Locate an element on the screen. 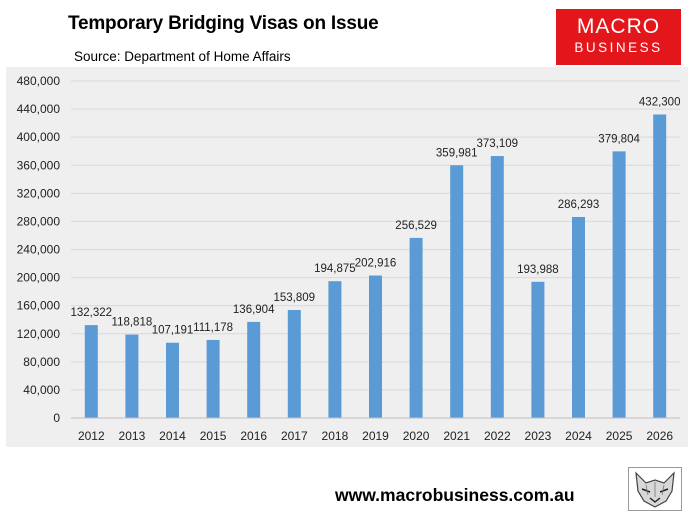  bar-2015 is located at coordinates (213, 378).